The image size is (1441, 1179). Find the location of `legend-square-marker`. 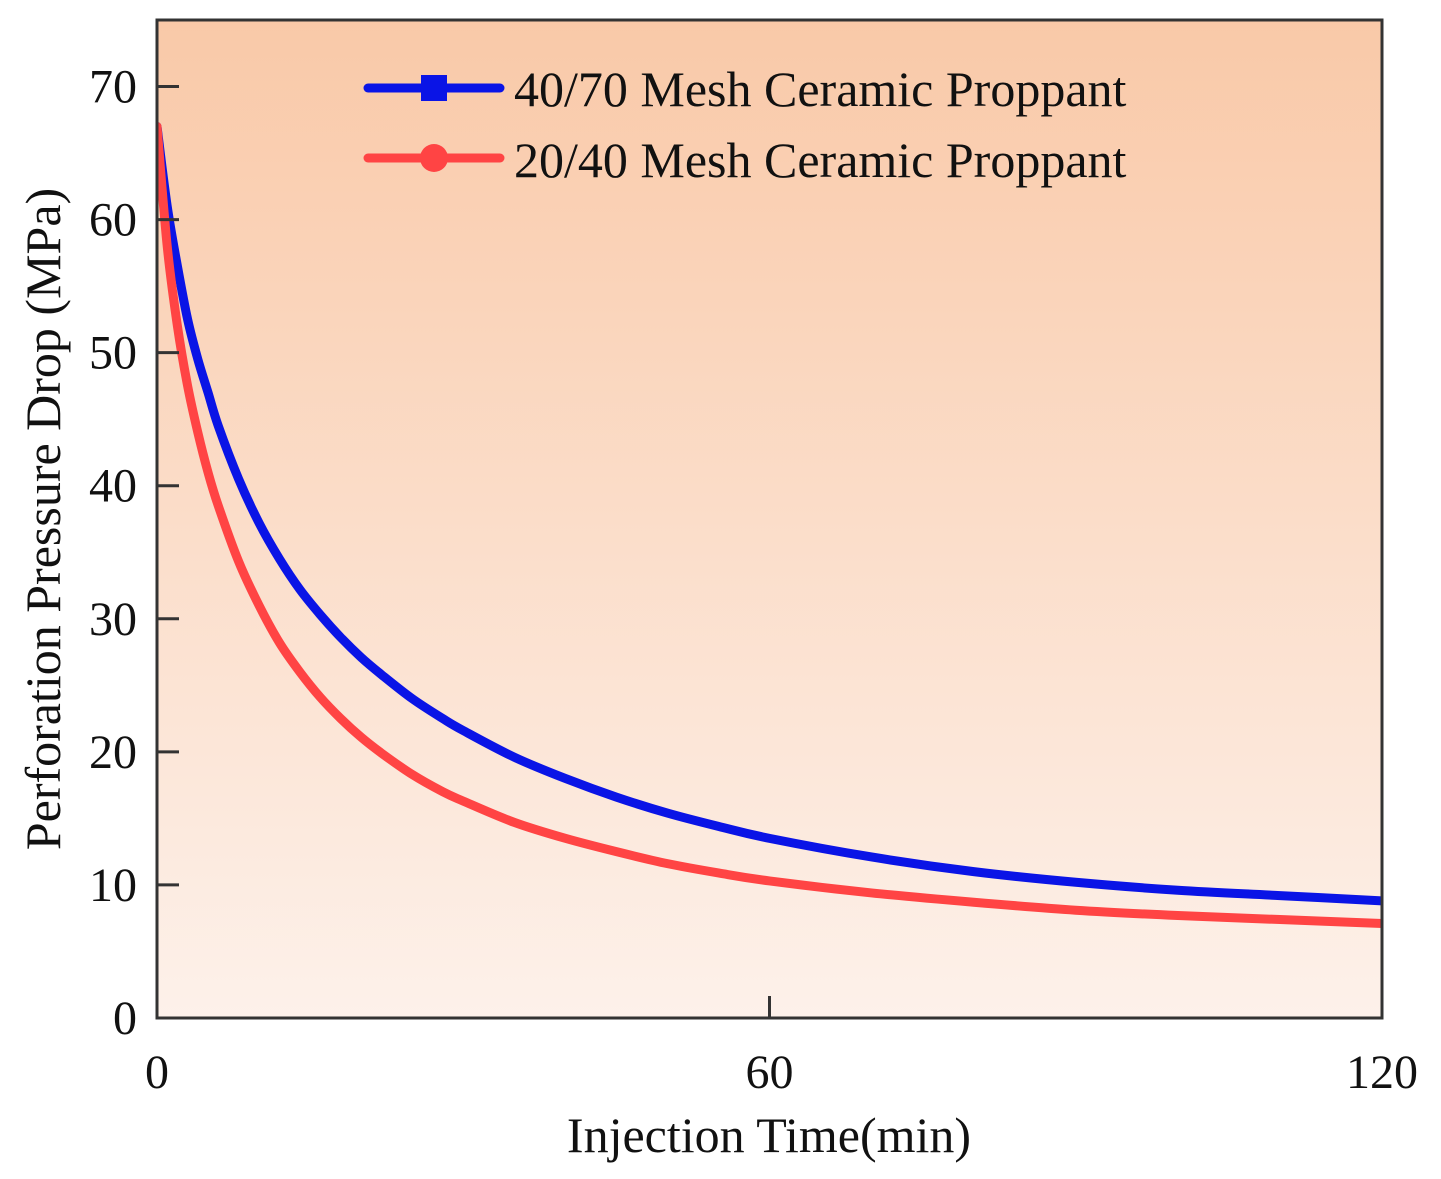

legend-square-marker is located at coordinates (434, 88).